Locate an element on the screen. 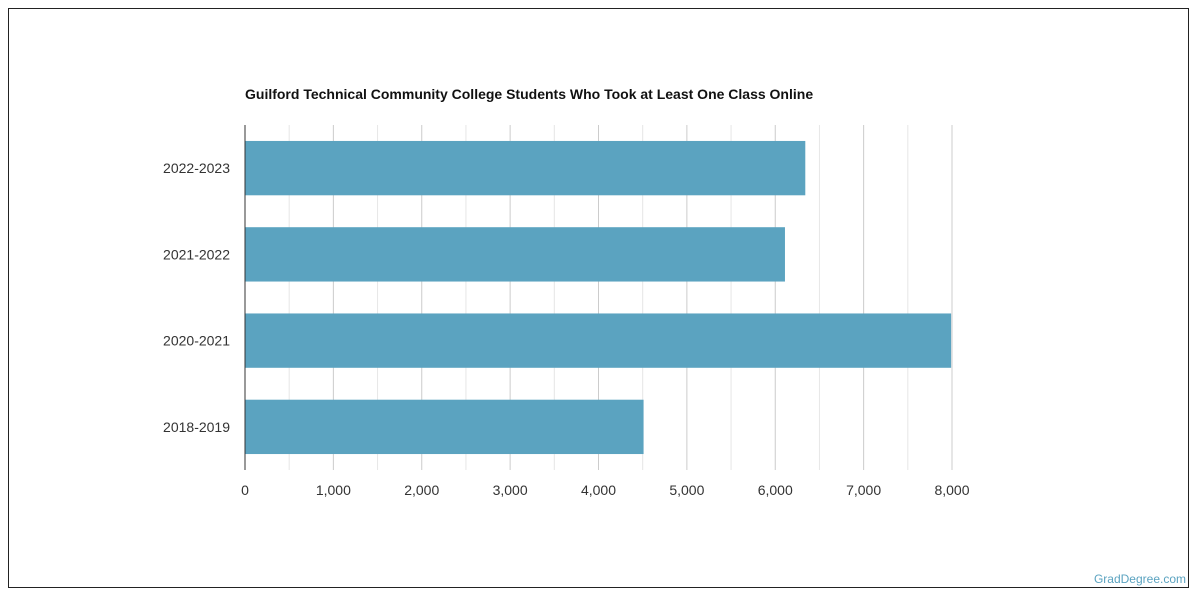 This screenshot has width=1200, height=600. x-tick-label: 5,000 is located at coordinates (686, 490).